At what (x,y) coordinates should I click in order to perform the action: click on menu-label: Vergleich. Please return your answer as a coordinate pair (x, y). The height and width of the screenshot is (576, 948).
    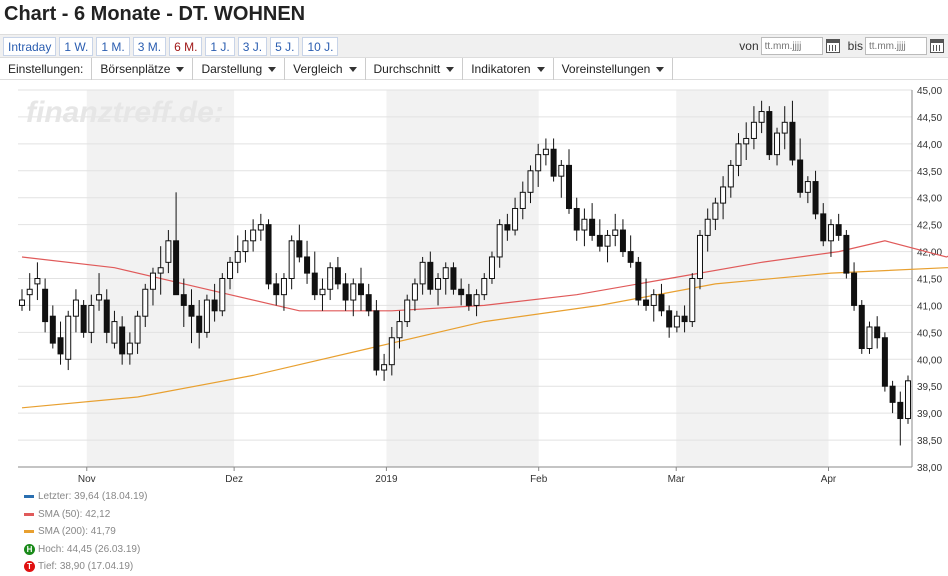
    Looking at the image, I should click on (318, 68).